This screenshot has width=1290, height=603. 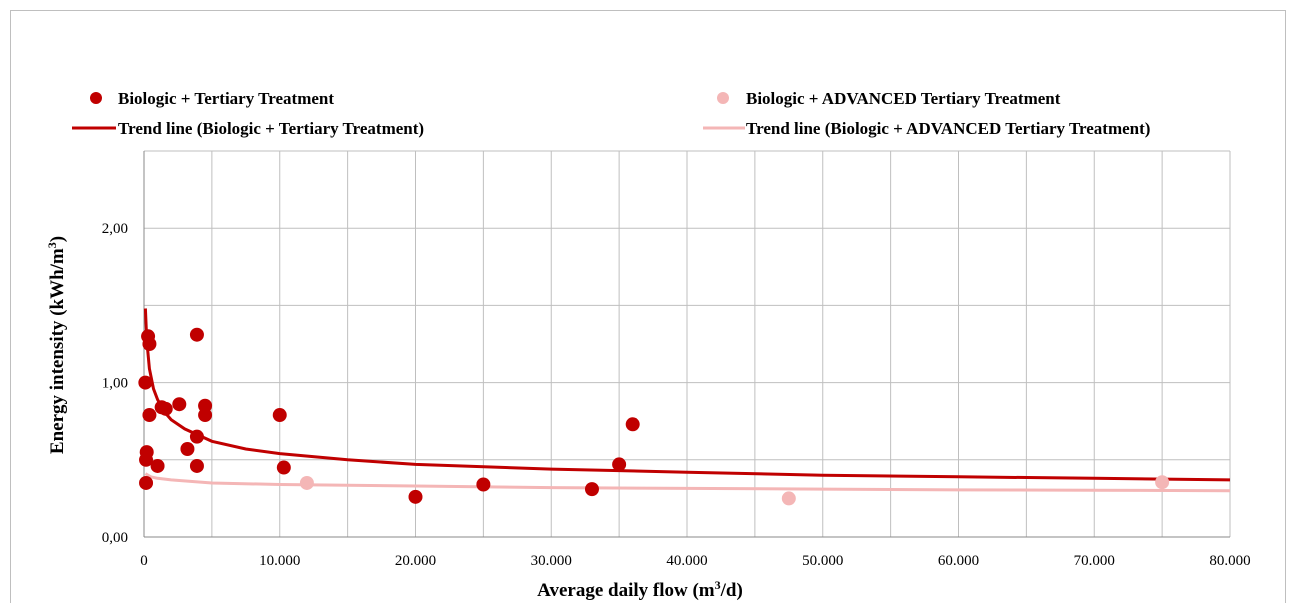 What do you see at coordinates (903, 98) in the screenshot?
I see `legend-label-series-2: Biologic + ADVANCED Tertiary Treatment` at bounding box center [903, 98].